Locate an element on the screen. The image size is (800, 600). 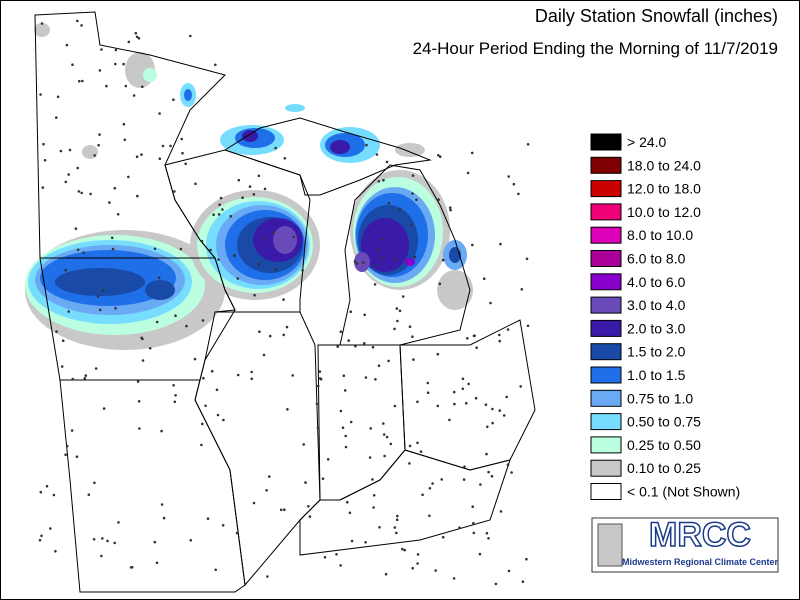
legend-label: 0.10 to 0.25 is located at coordinates (664, 468).